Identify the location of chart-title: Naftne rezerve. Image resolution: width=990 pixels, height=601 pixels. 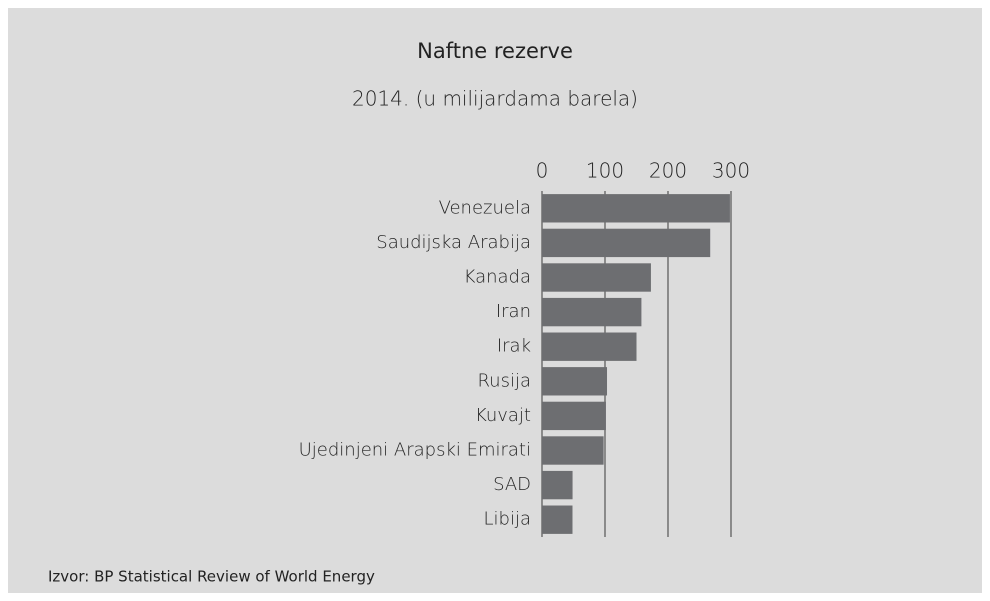
(495, 51).